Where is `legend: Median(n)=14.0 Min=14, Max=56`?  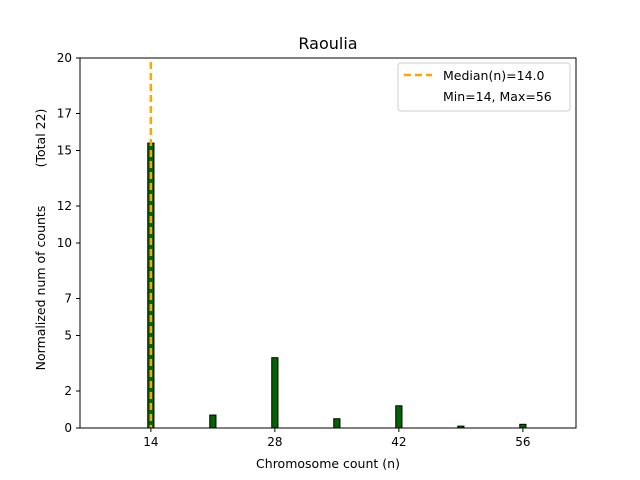
legend: Median(n)=14.0 Min=14, Max=56 is located at coordinates (484, 87).